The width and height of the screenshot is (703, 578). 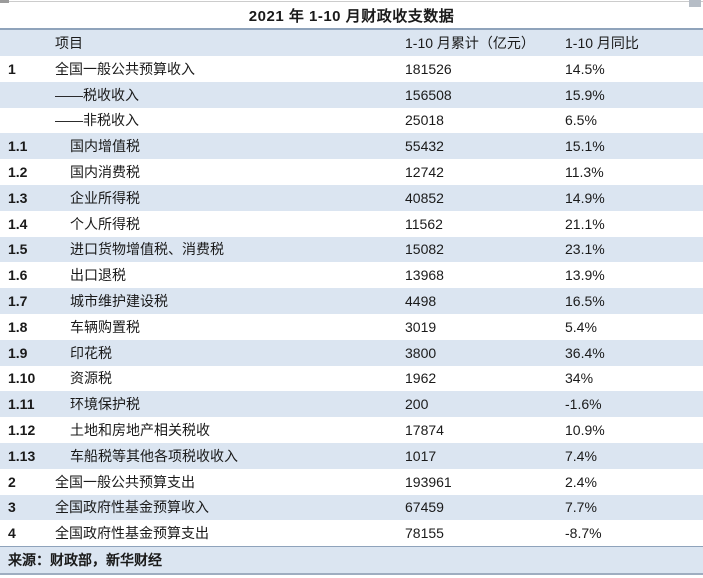 I want to click on table-row: 3 全国政府性基金预算收入 67459 7.7%, so click(x=351, y=507).